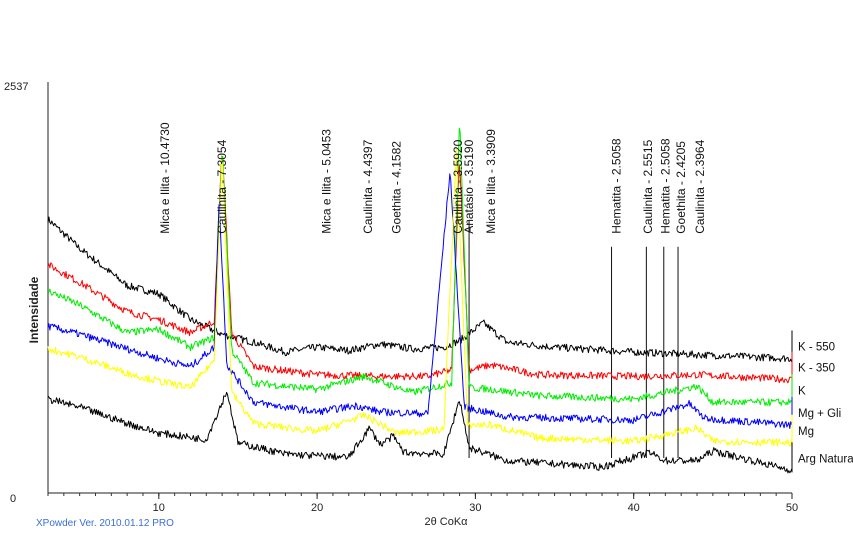 The height and width of the screenshot is (533, 853). What do you see at coordinates (816, 348) in the screenshot?
I see `series-label-k-550: K - 550` at bounding box center [816, 348].